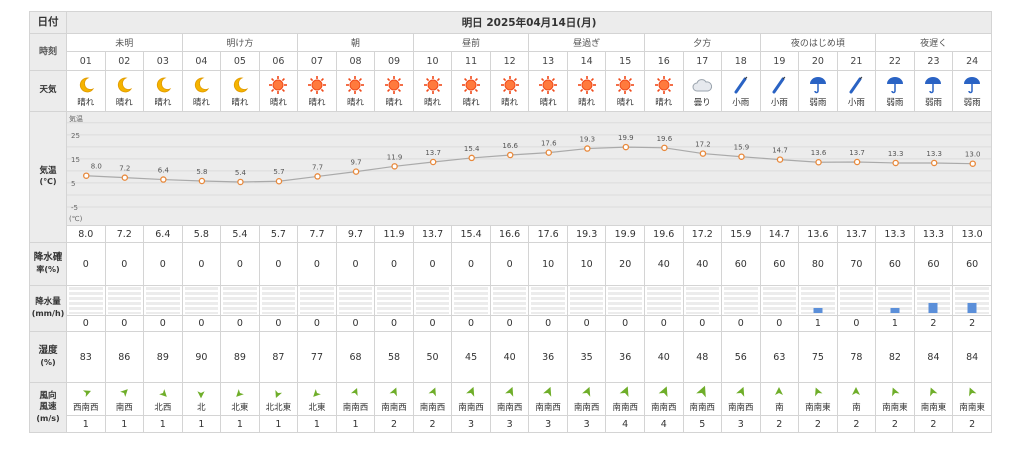  What do you see at coordinates (201, 61) in the screenshot?
I see `hour-cell: 04` at bounding box center [201, 61].